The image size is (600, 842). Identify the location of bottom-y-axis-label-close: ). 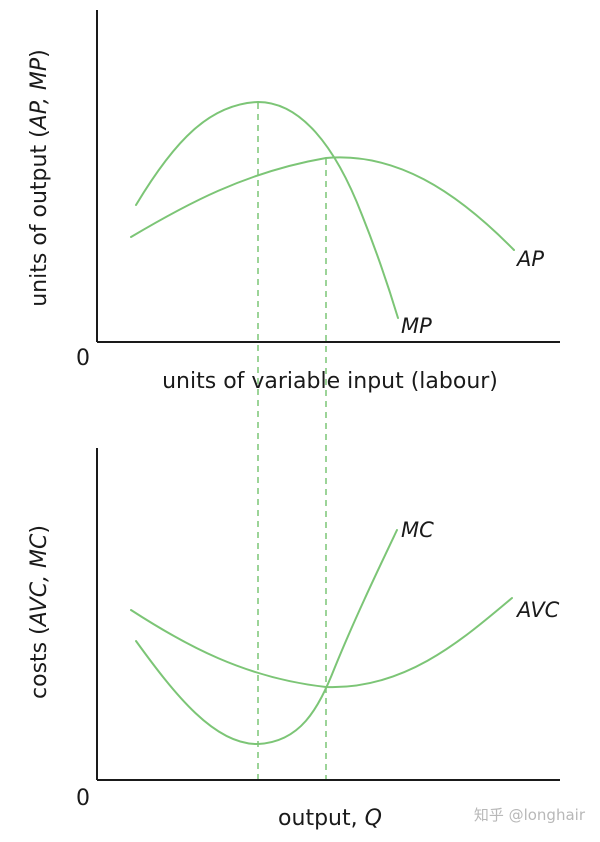
(39, 529).